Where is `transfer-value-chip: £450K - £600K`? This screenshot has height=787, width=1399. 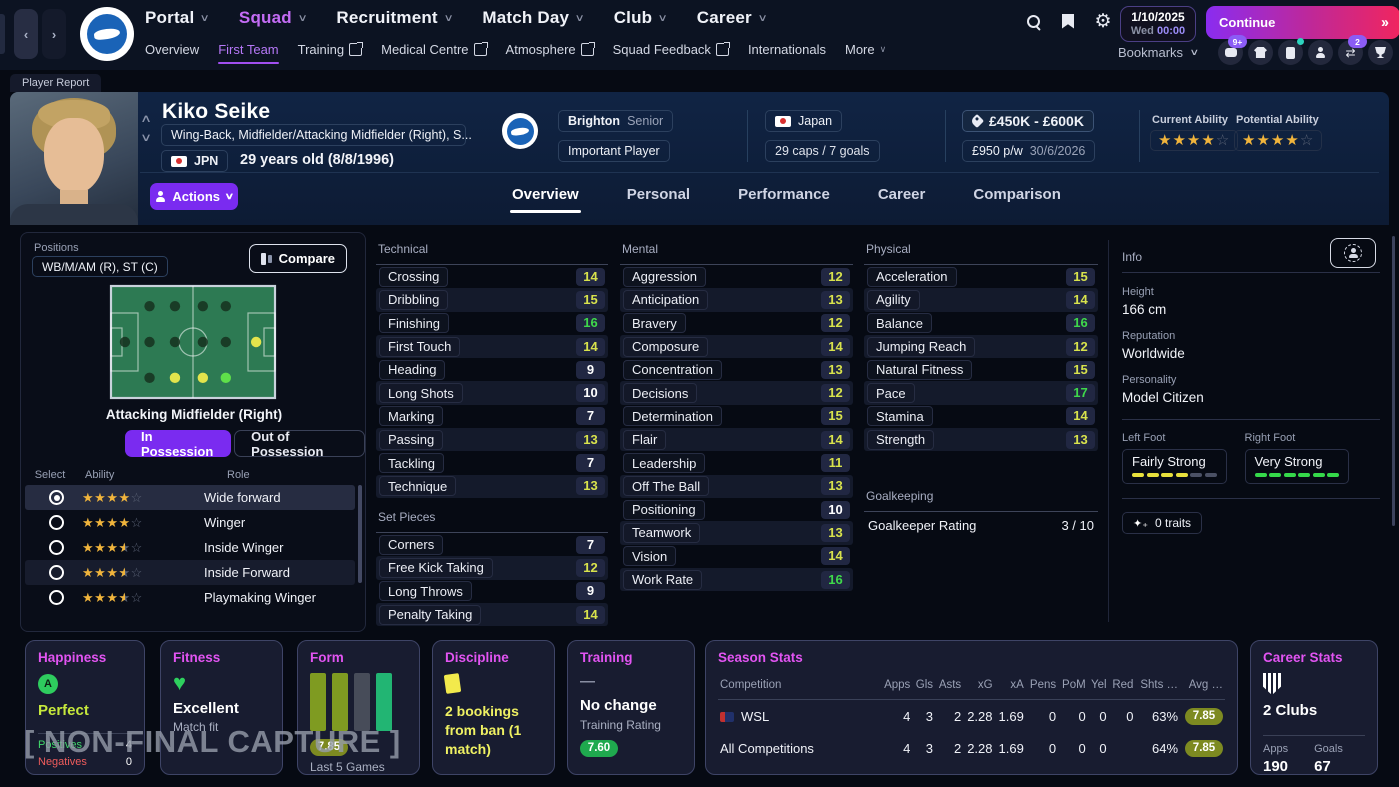
transfer-value-chip: £450K - £600K is located at coordinates (1028, 121).